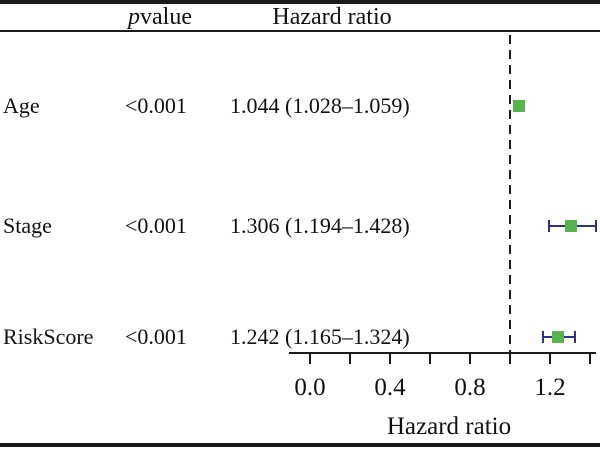 Image resolution: width=600 pixels, height=450 pixels. I want to click on x-axis-tick-label: 0.0, so click(310, 387).